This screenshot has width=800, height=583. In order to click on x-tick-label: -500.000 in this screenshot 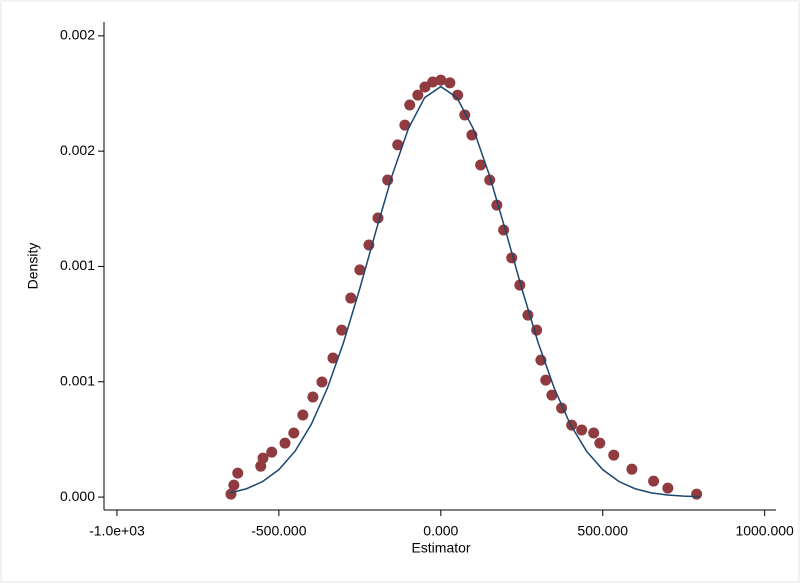, I will do `click(278, 531)`.